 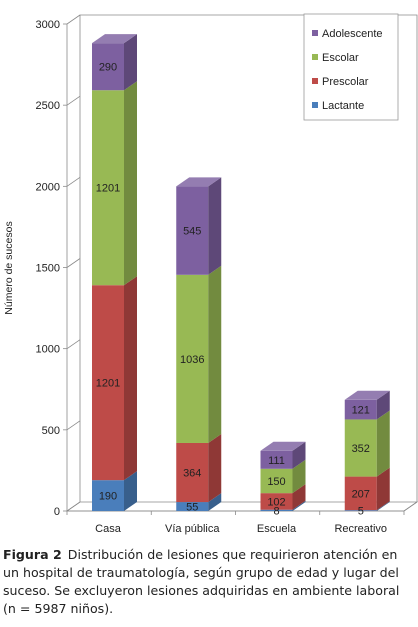 What do you see at coordinates (277, 529) in the screenshot?
I see `x-tick-label: Escuela` at bounding box center [277, 529].